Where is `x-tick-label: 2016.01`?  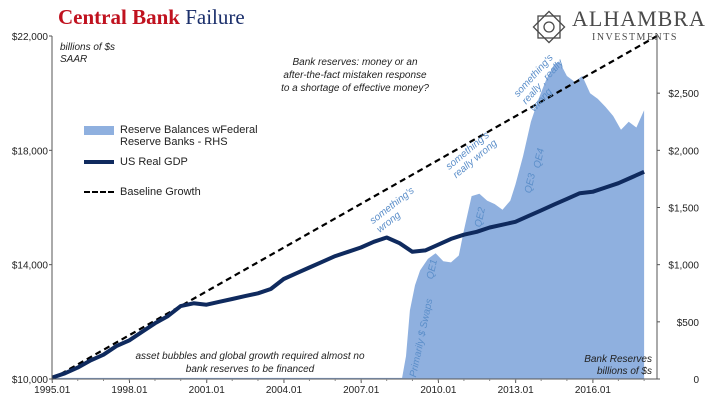 x-tick-label: 2016.01 is located at coordinates (593, 390).